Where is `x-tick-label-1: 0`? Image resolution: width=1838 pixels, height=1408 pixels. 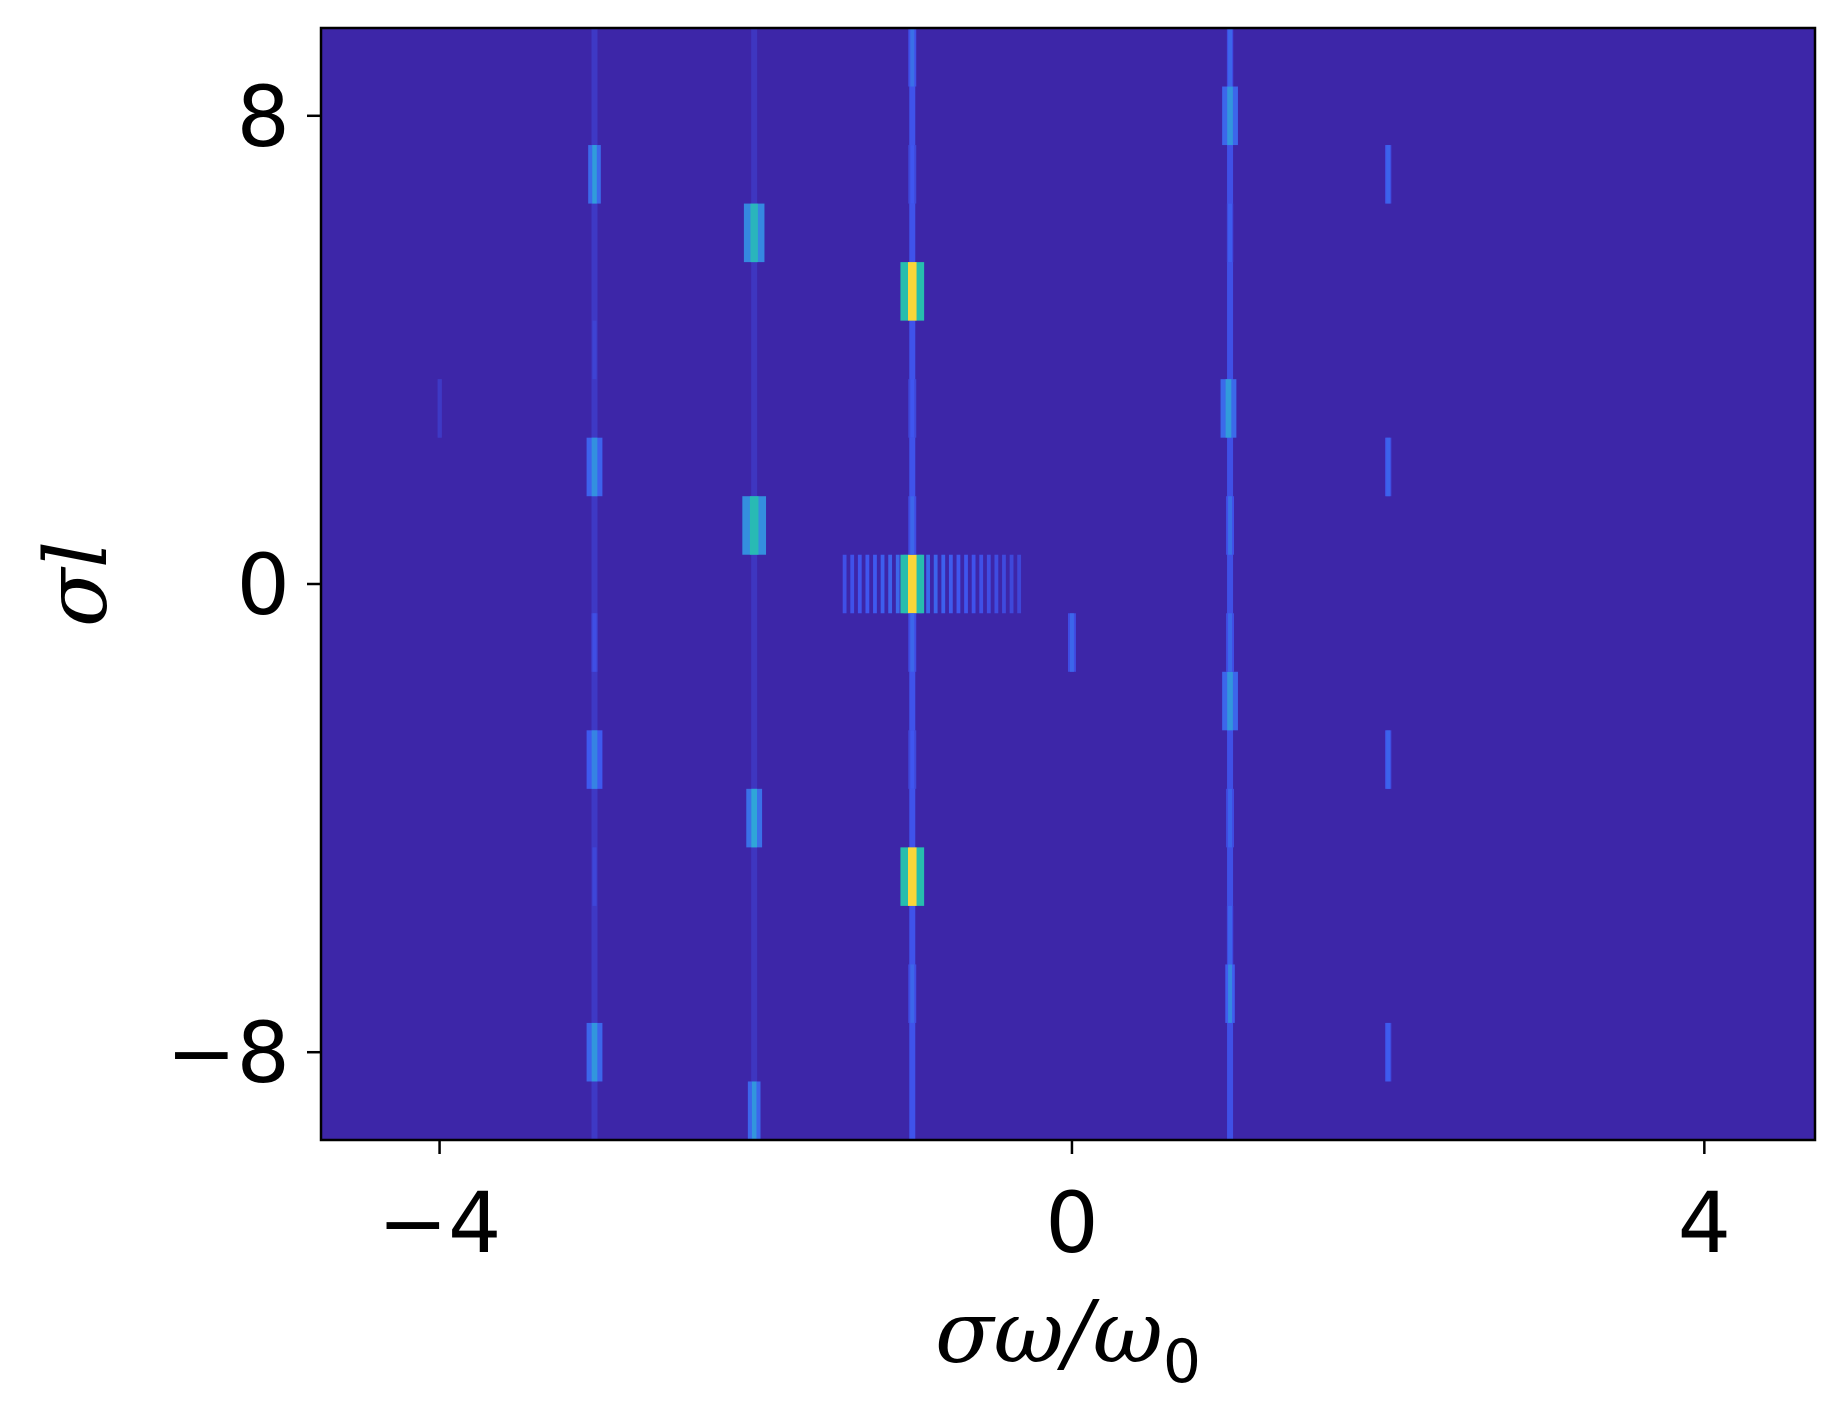 x-tick-label-1: 0 is located at coordinates (1071, 1223).